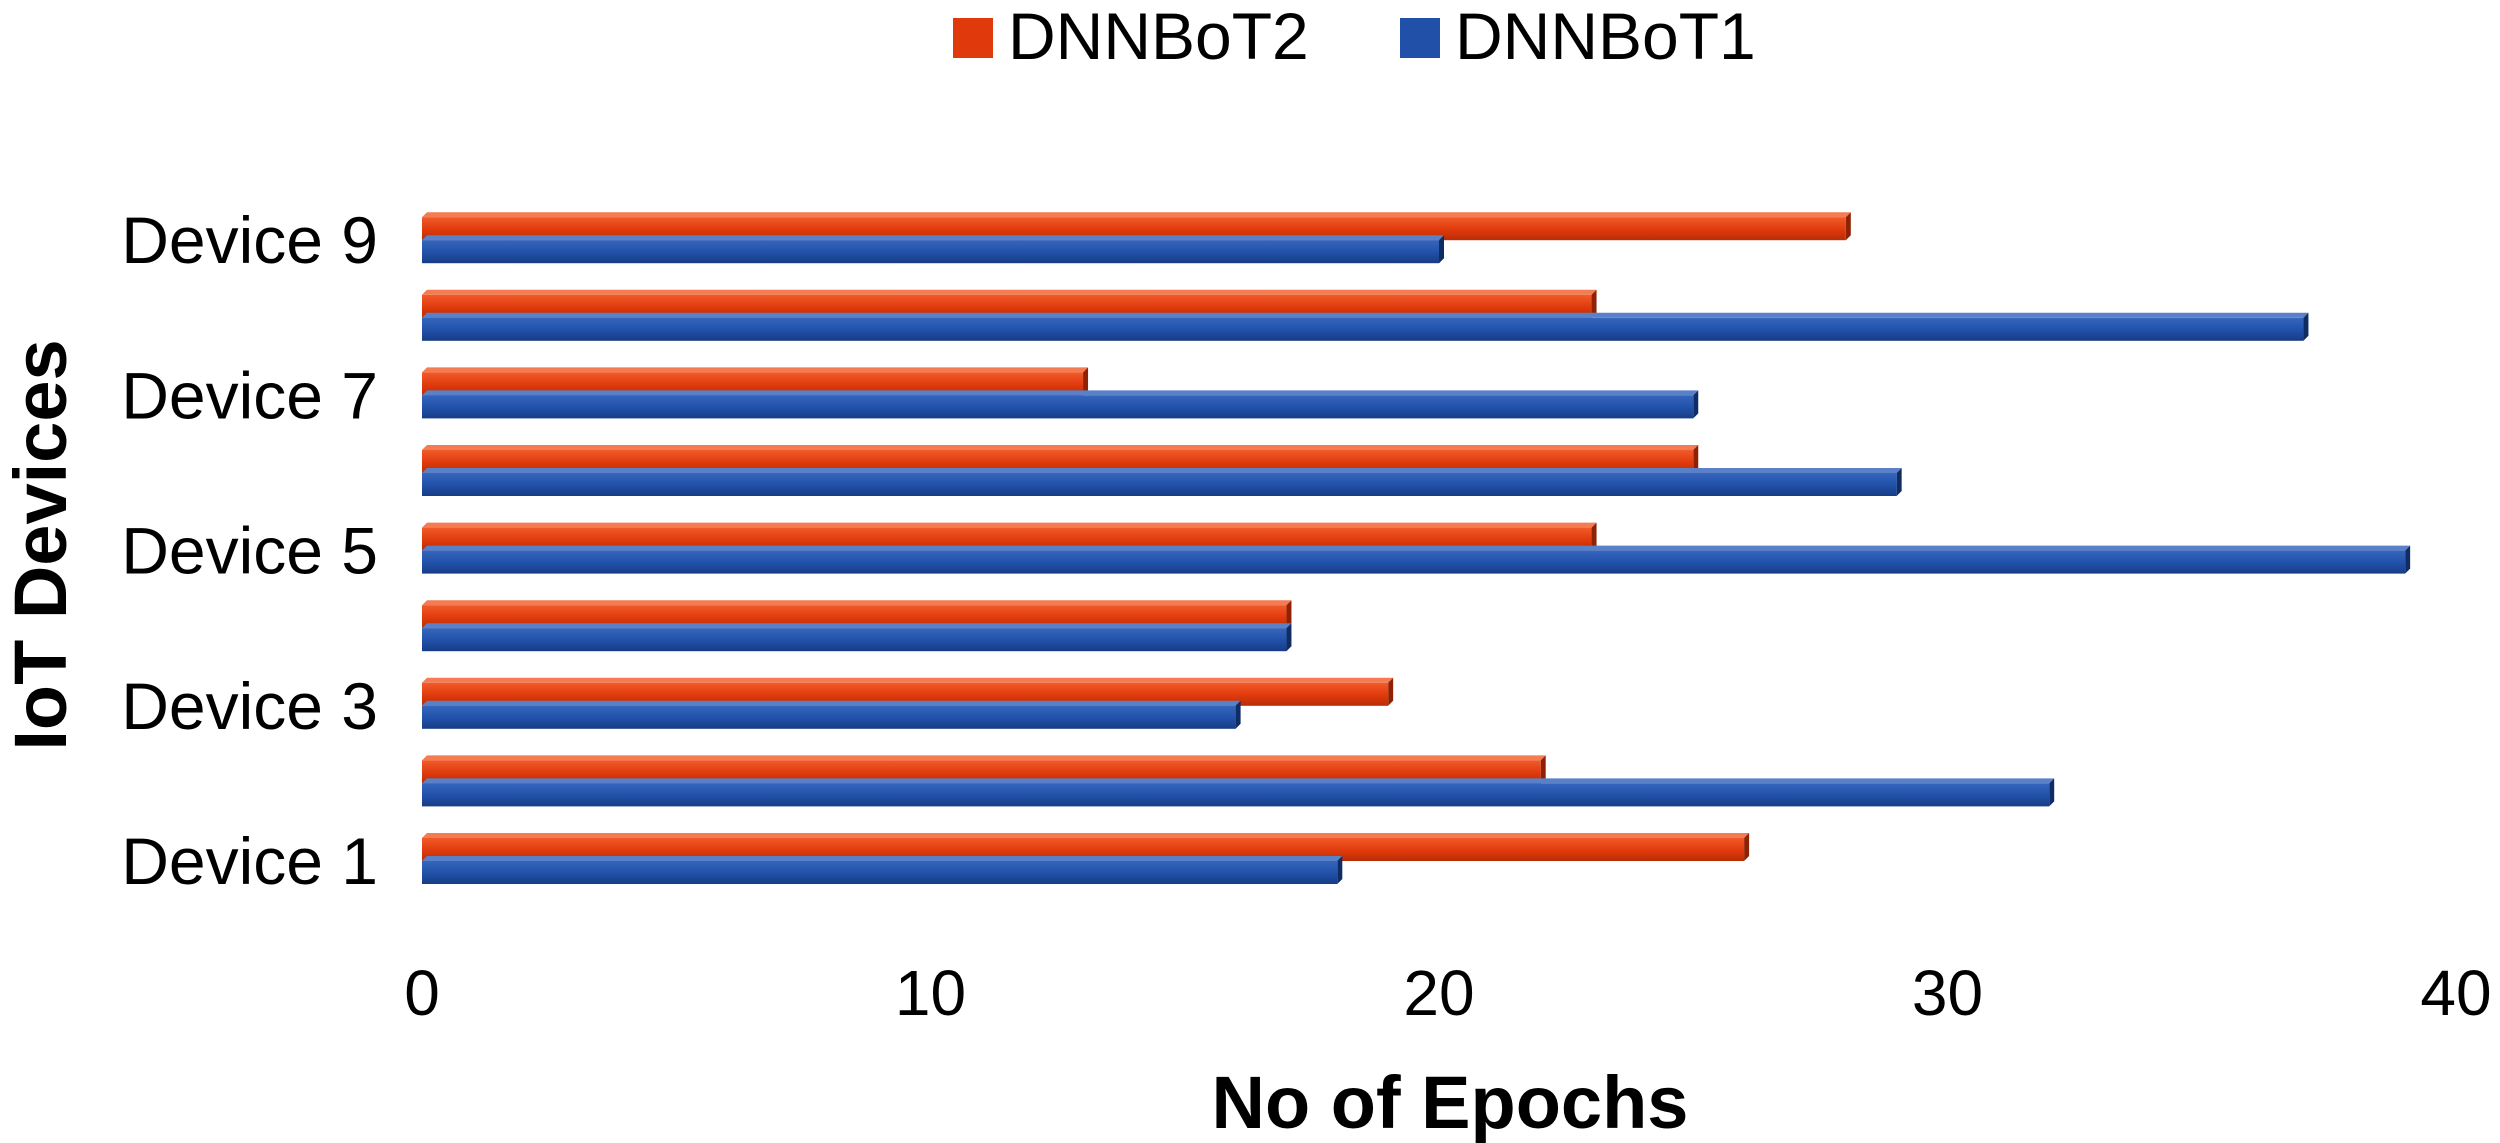 The image size is (2500, 1143). What do you see at coordinates (1158, 36) in the screenshot?
I see `legend-label-dnnbot2: DNNBoT2` at bounding box center [1158, 36].